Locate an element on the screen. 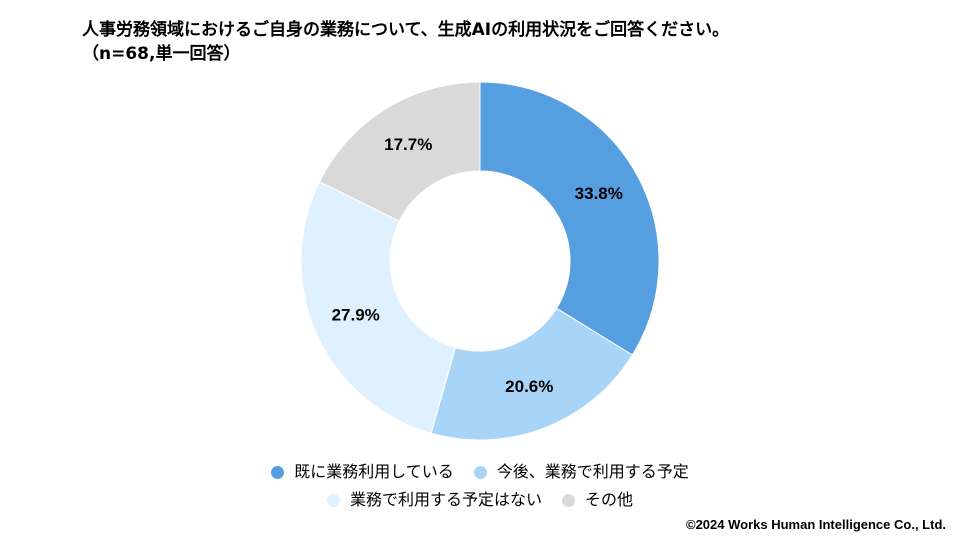 This screenshot has width=960, height=540. legend-label: 今後、業務で利用する予定 is located at coordinates (592, 471).